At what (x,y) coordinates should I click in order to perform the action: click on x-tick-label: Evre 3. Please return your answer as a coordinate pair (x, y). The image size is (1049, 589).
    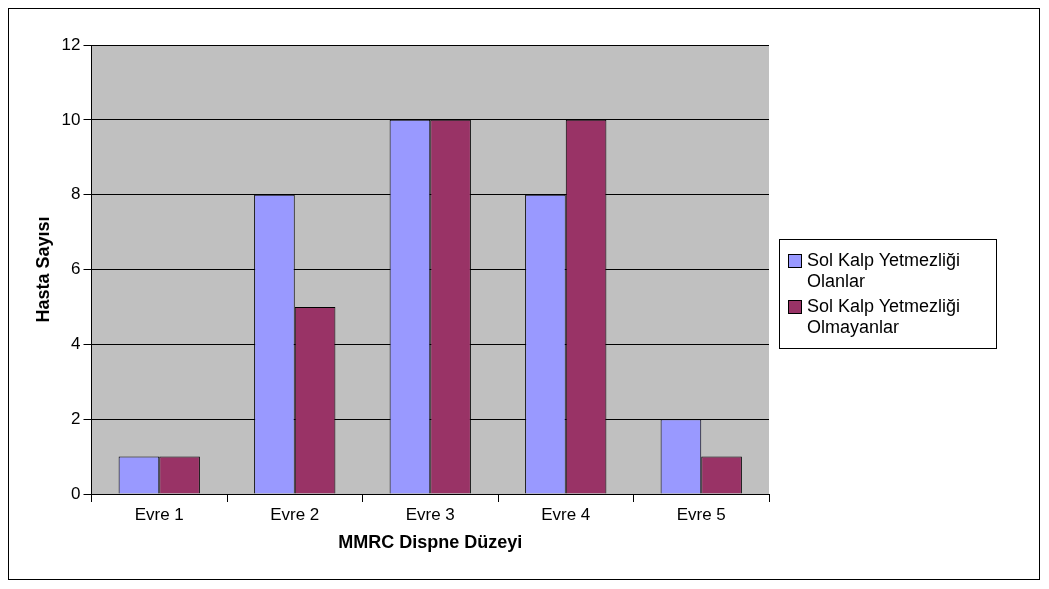
    Looking at the image, I should click on (430, 514).